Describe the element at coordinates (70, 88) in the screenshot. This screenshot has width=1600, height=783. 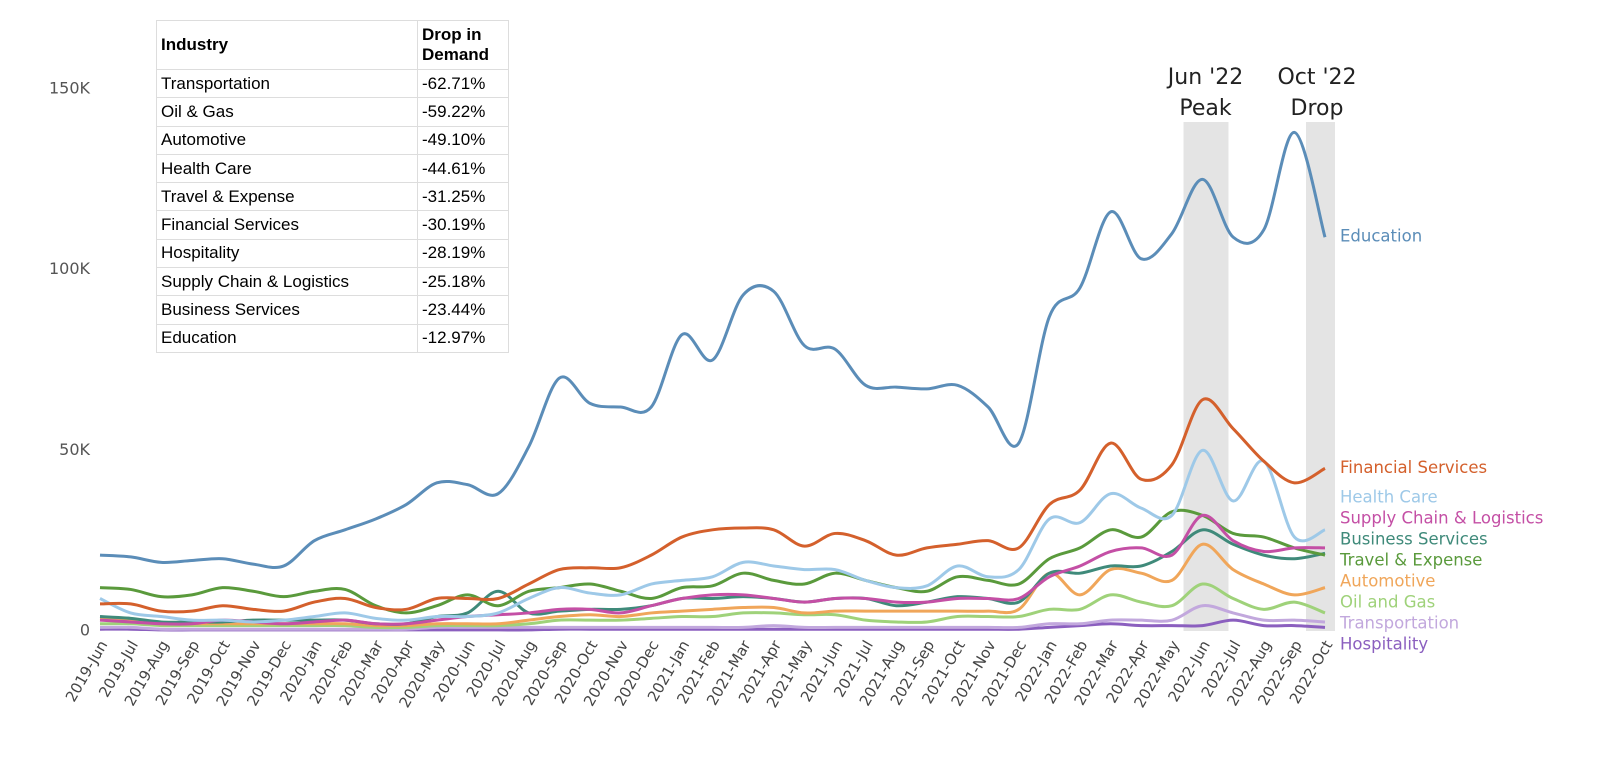
I see `y-tick-label: 150K` at that location.